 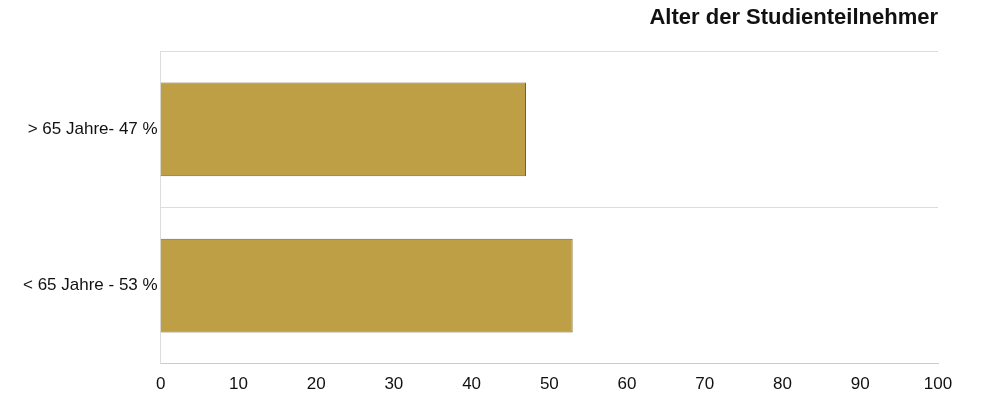 I want to click on x-tick-label: 60, so click(x=627, y=384).